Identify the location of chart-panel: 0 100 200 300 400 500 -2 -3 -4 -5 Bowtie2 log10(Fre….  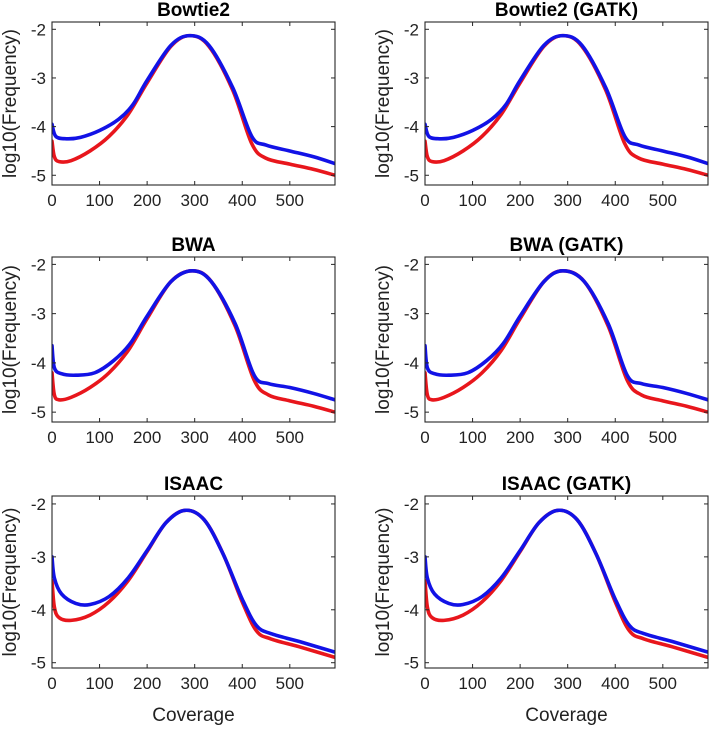
(168, 105).